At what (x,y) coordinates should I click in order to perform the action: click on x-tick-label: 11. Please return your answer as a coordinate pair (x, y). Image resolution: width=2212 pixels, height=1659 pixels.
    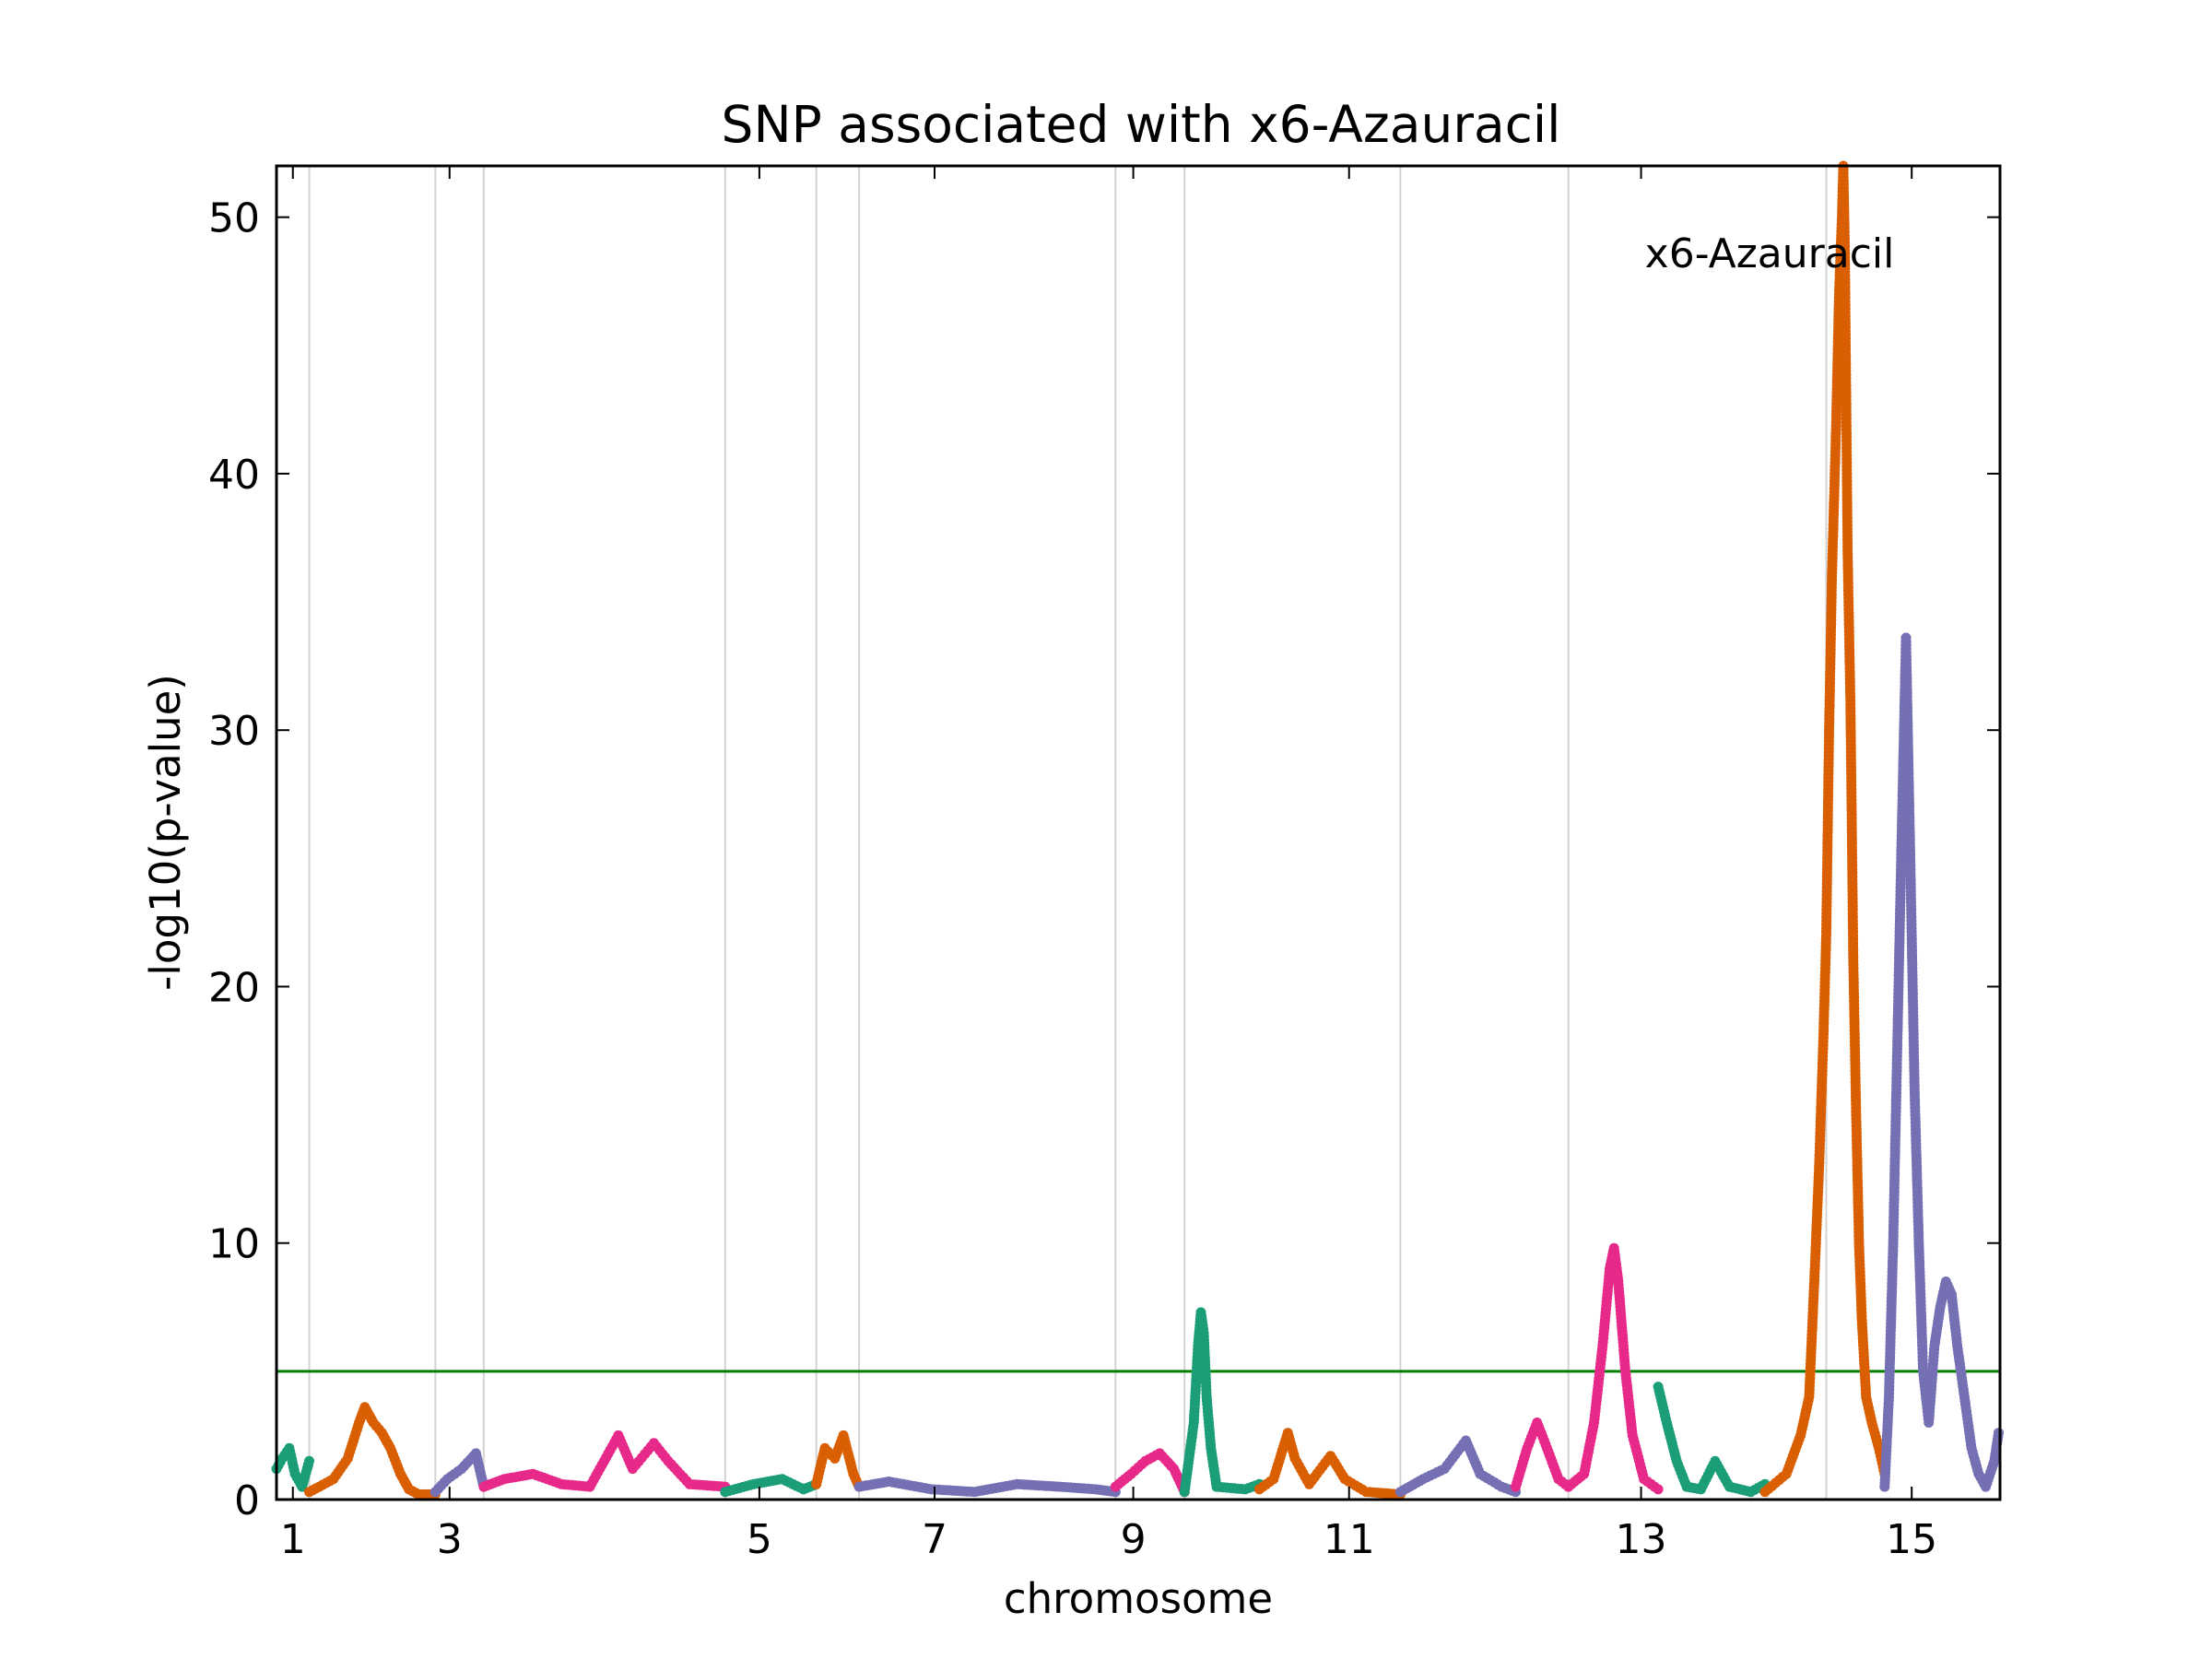
    Looking at the image, I should click on (1349, 1539).